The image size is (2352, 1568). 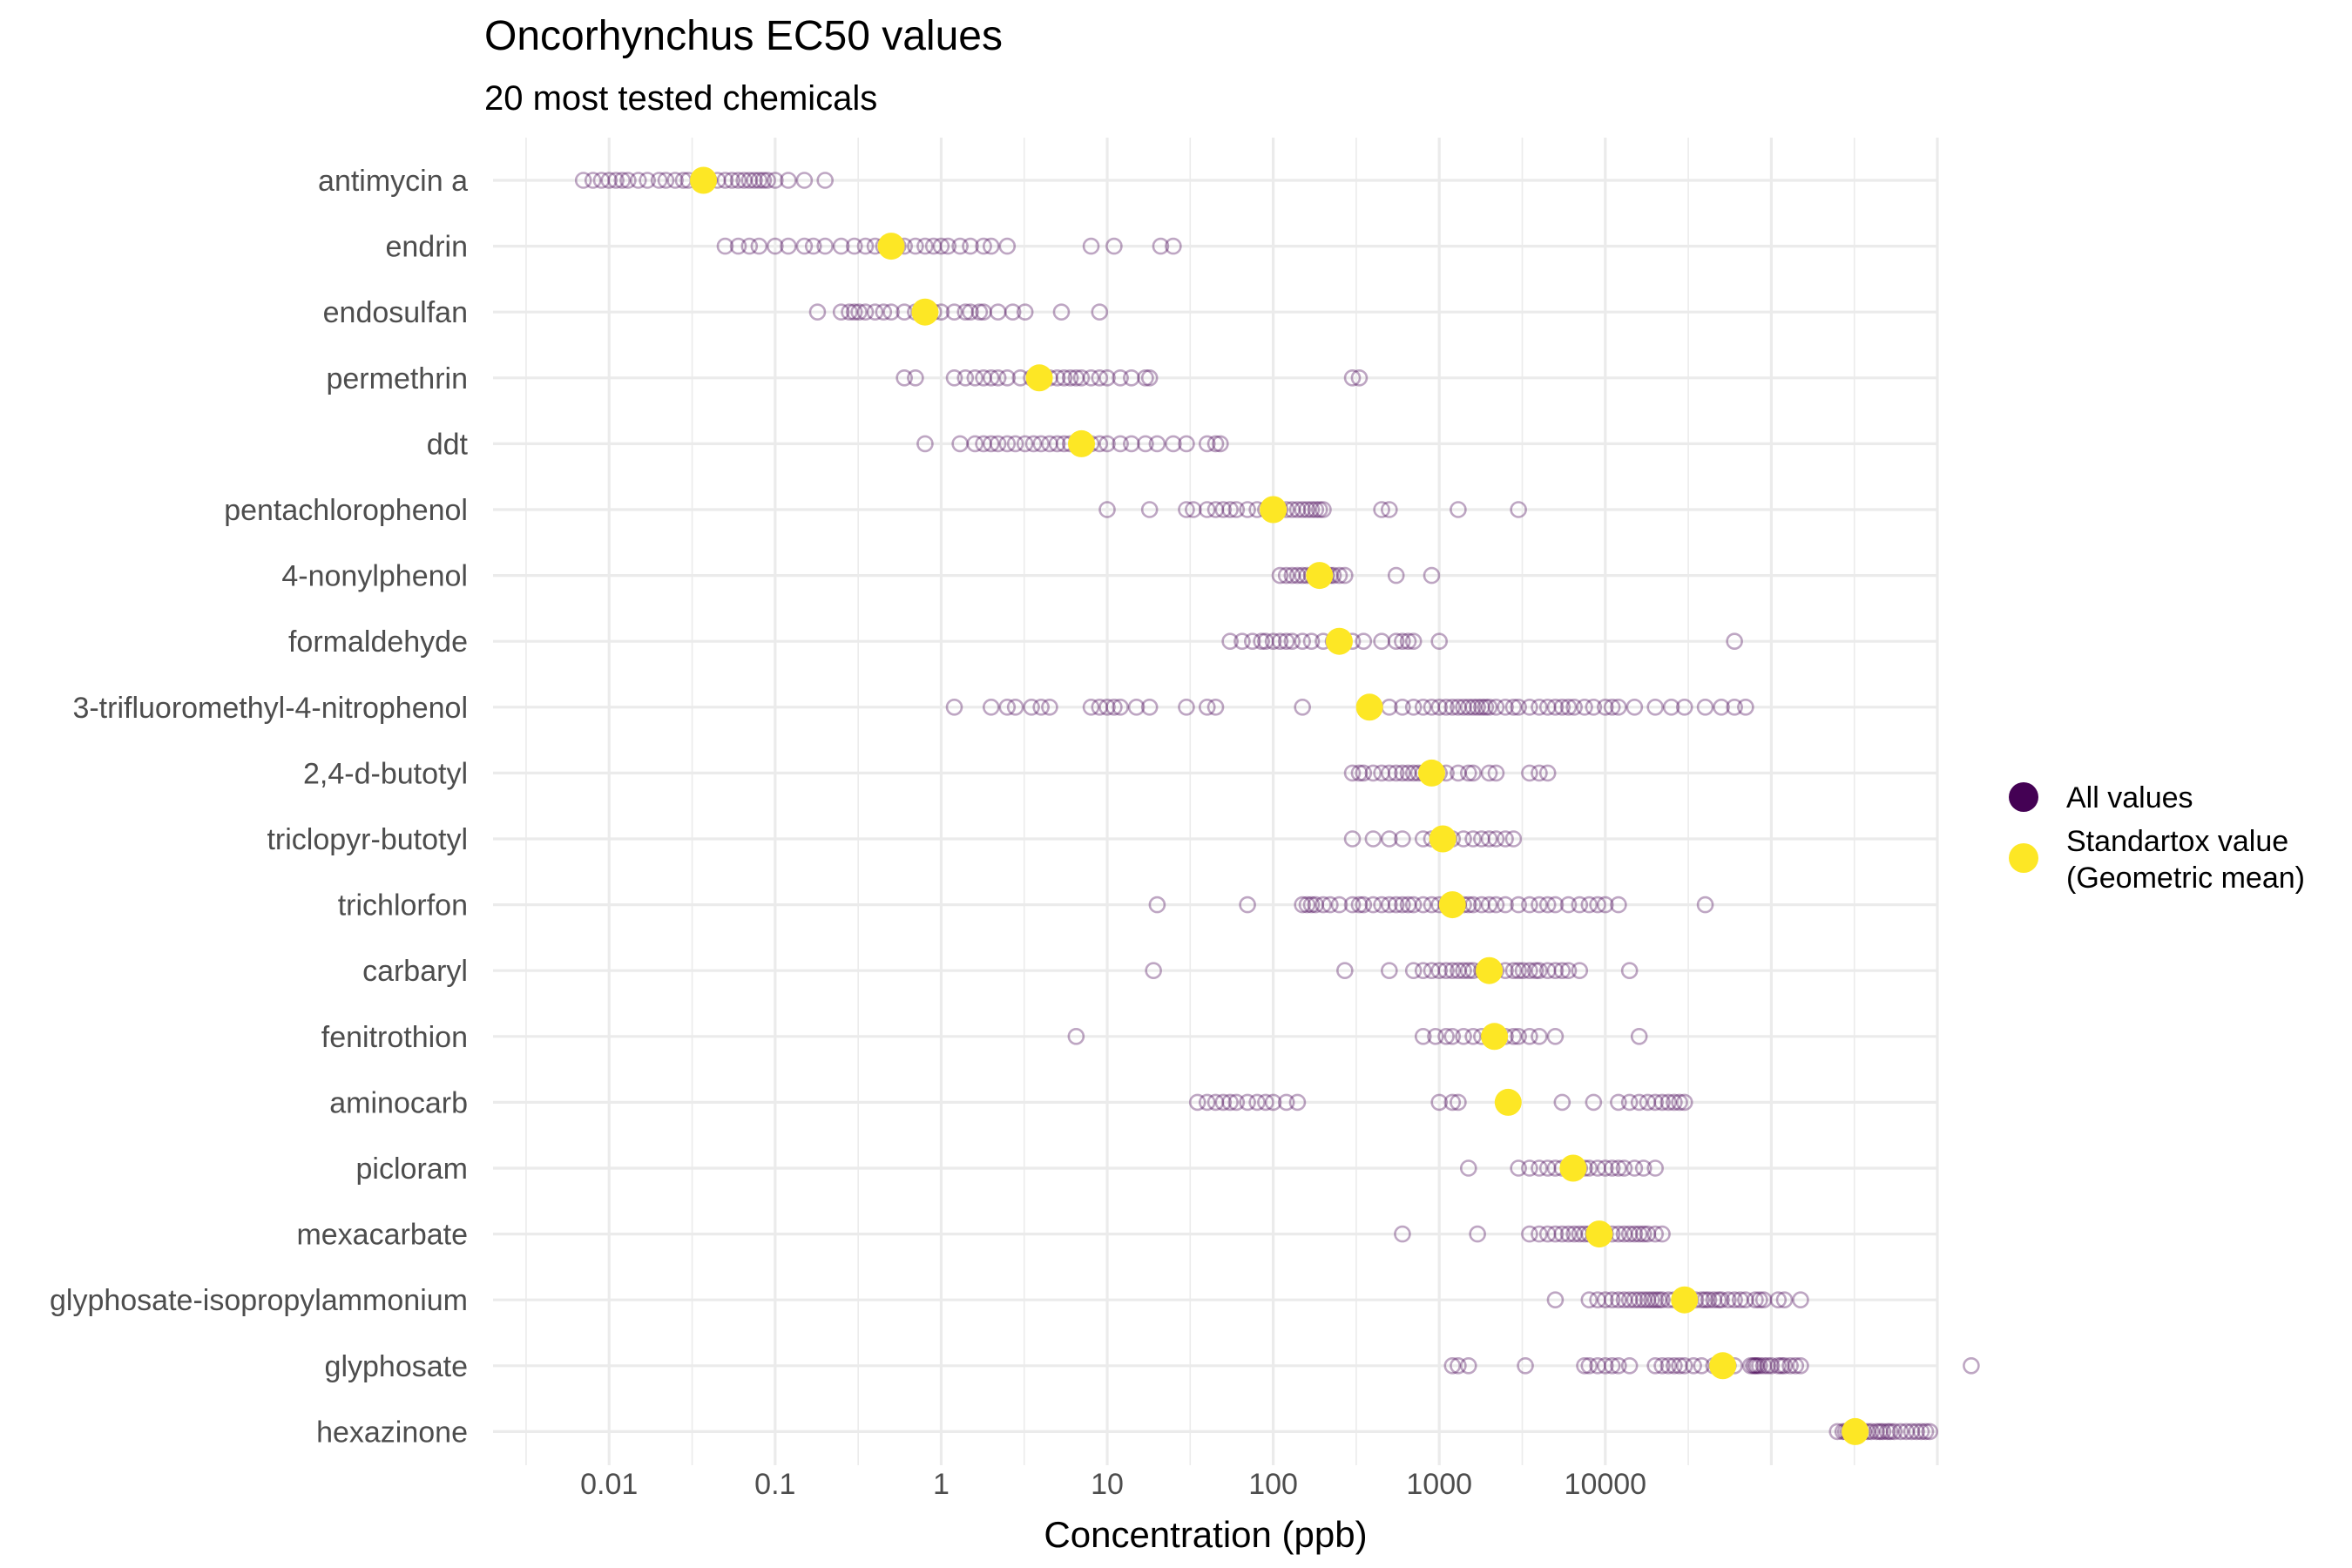 I want to click on y-tick-label: 3-trifluoromethyl-4-nitrophenol, so click(x=270, y=708).